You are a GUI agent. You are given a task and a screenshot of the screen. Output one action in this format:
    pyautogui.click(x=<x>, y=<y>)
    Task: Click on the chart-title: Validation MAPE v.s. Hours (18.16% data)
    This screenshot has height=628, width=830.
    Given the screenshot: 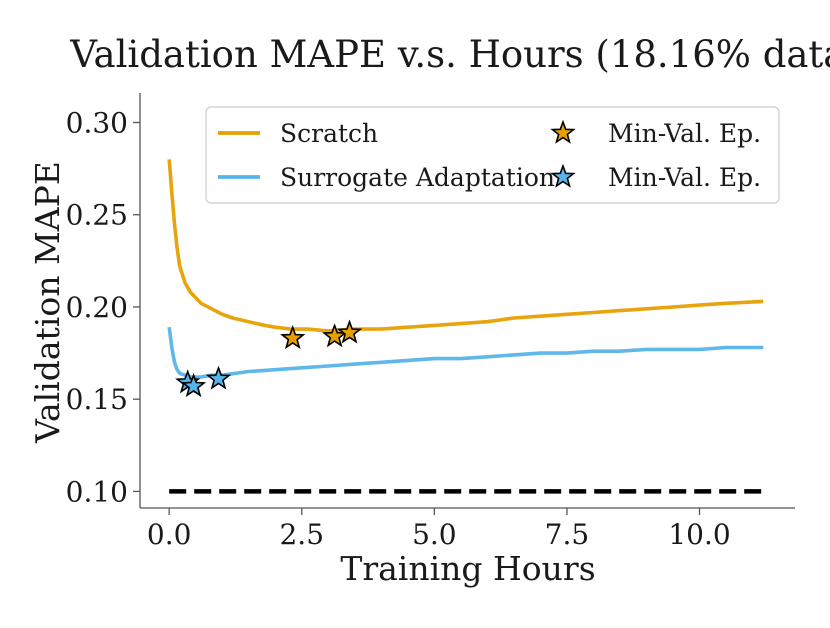 What is the action you would take?
    pyautogui.click(x=449, y=54)
    